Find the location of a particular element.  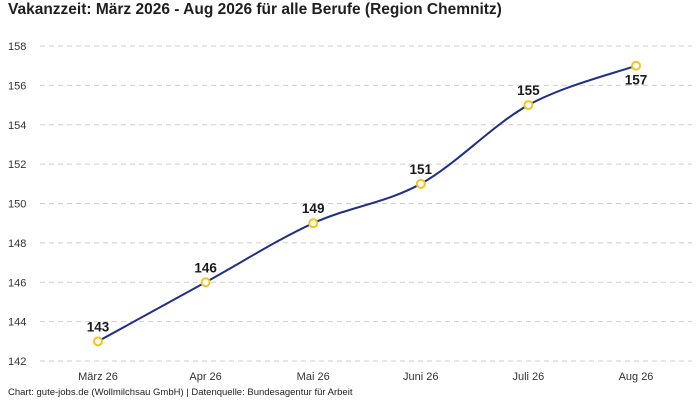

y-tick-label: 142 is located at coordinates (17, 362).